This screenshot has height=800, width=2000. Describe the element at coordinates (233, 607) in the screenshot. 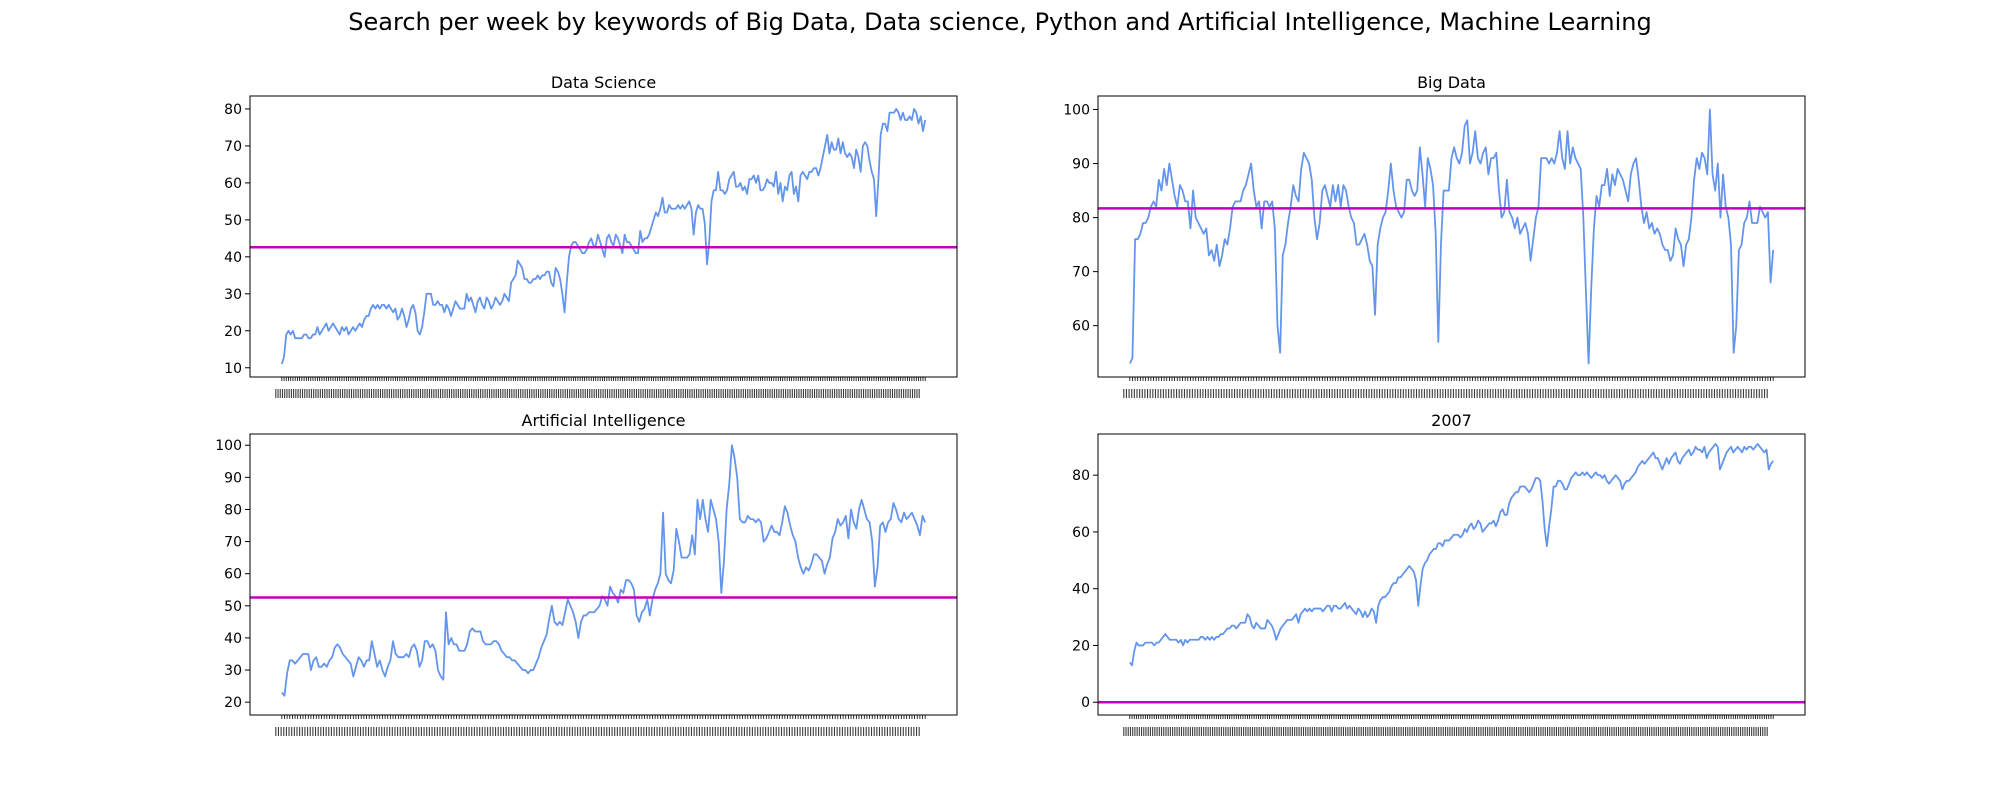

I see `panel-3-ytick-label: 50` at that location.